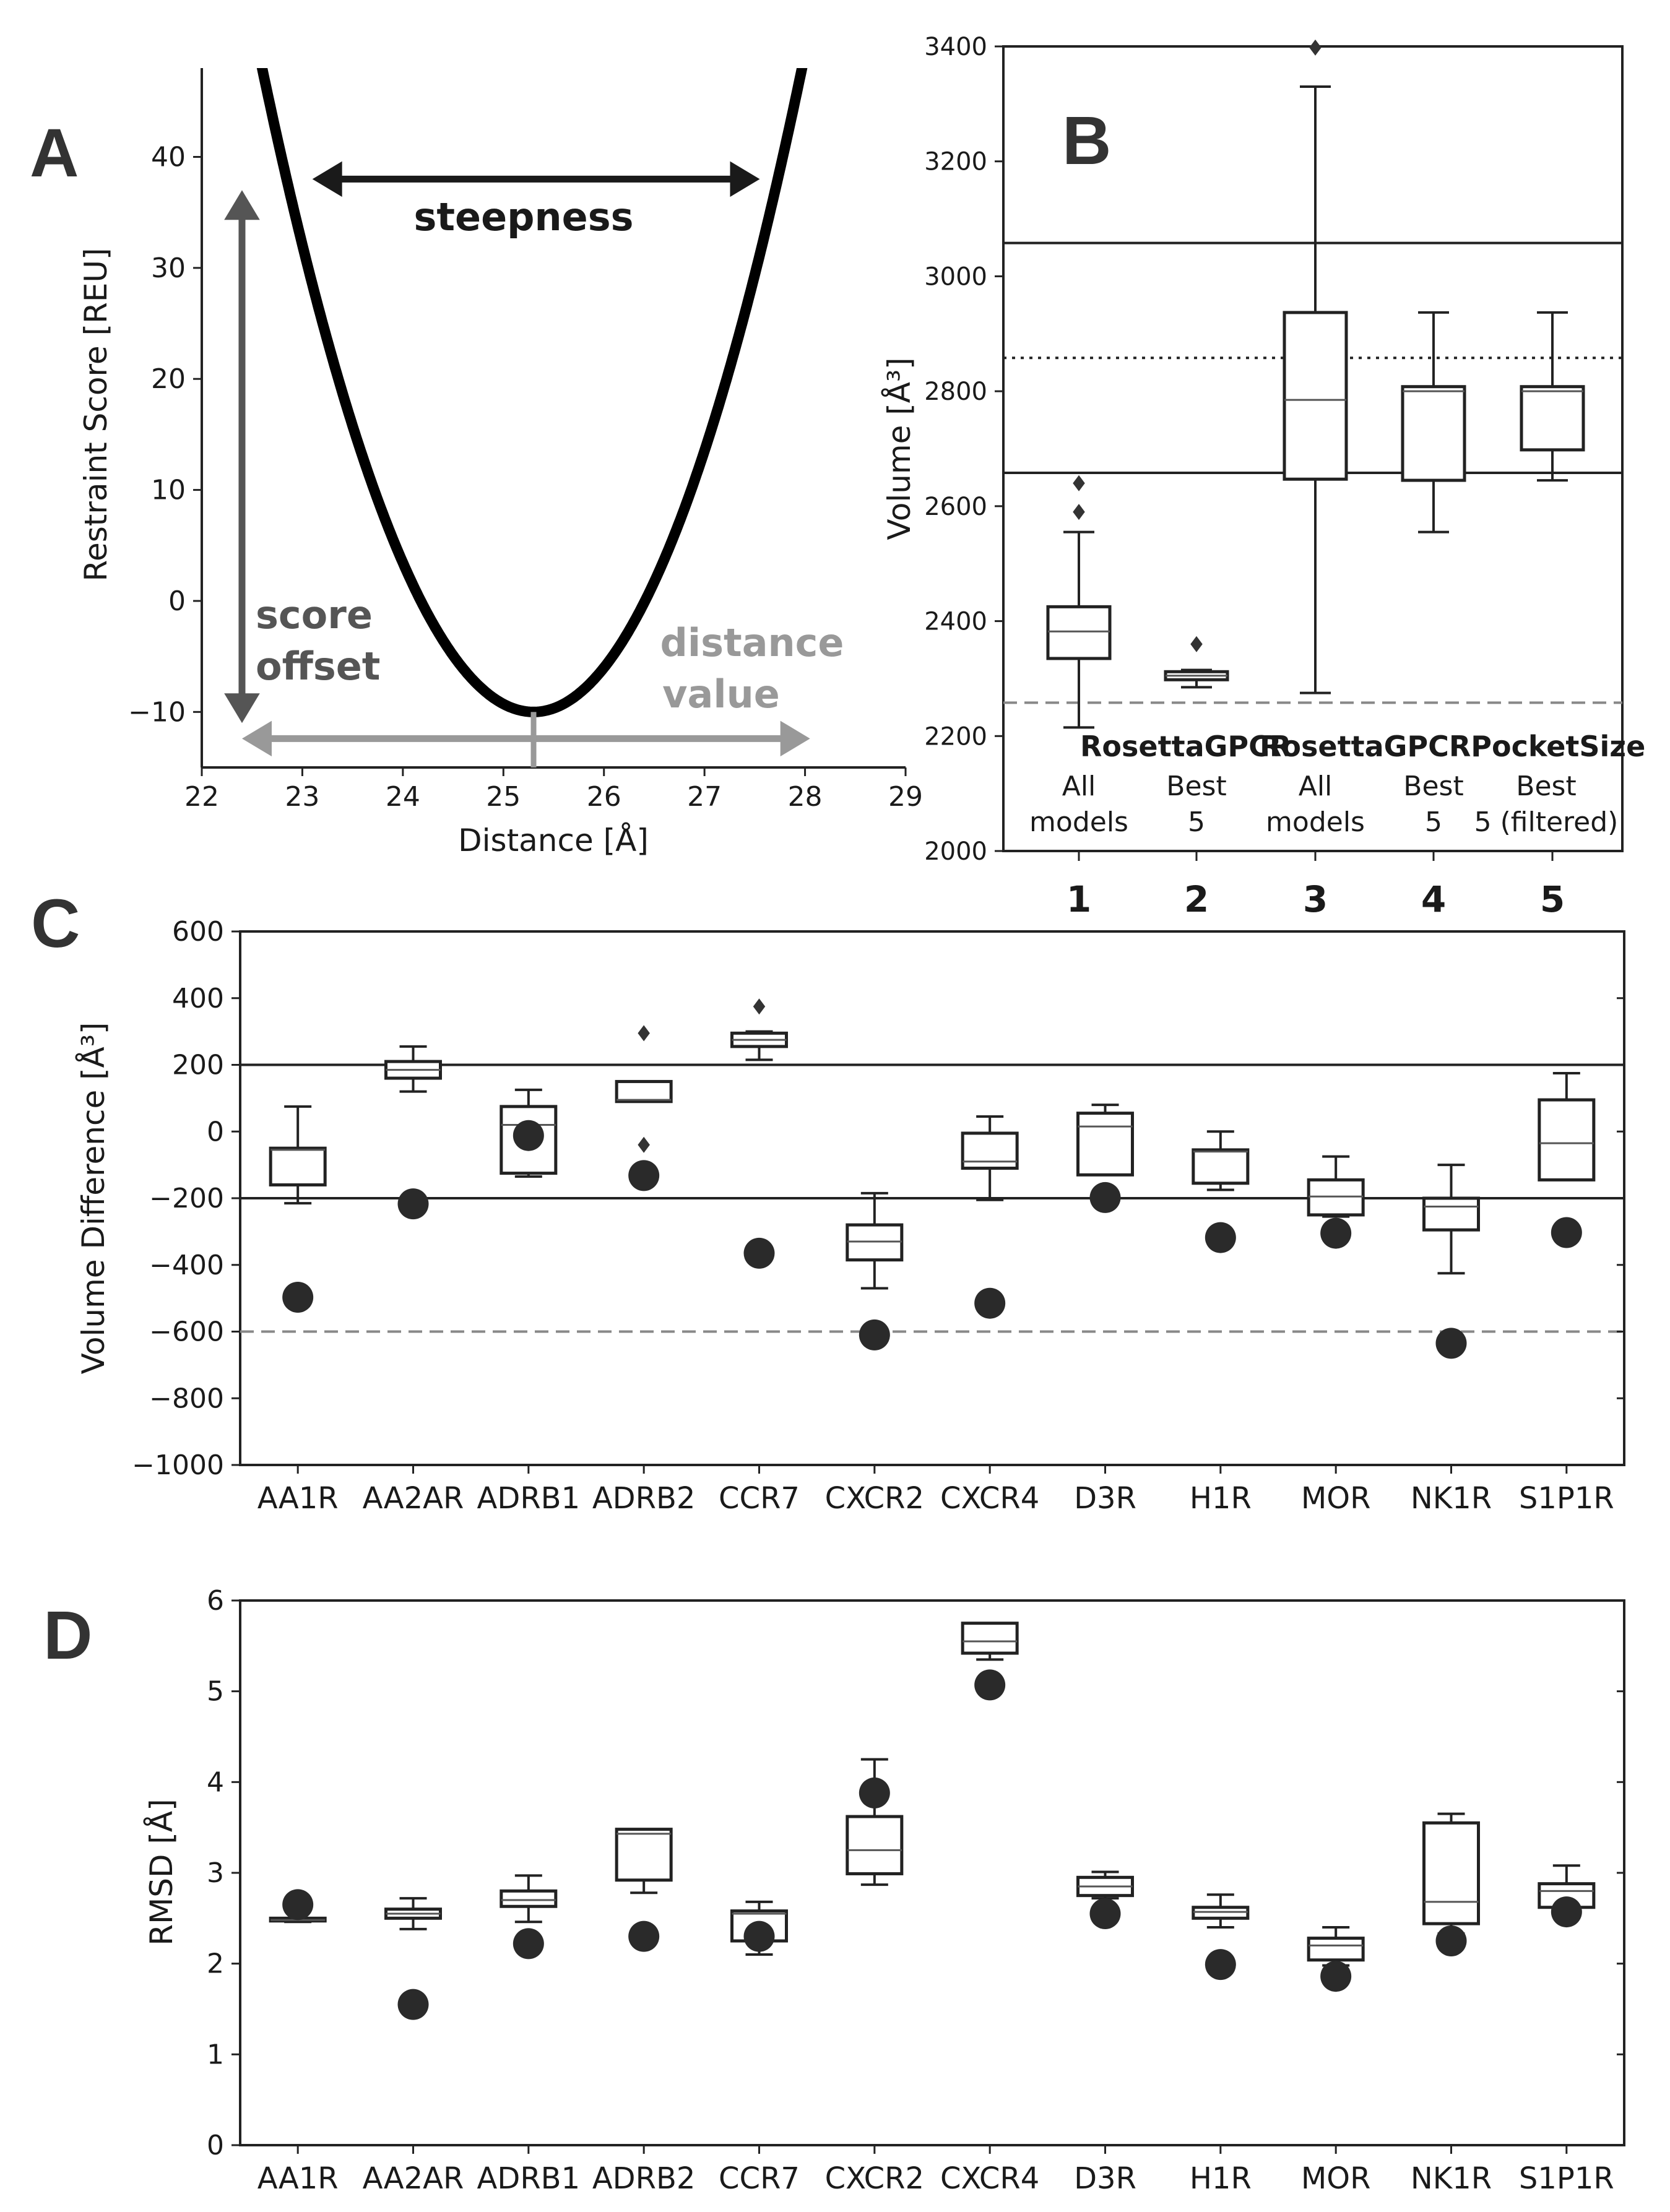 This screenshot has width=1670, height=2212. Describe the element at coordinates (745, 179) in the screenshot. I see `steepness-arrow-head` at that location.